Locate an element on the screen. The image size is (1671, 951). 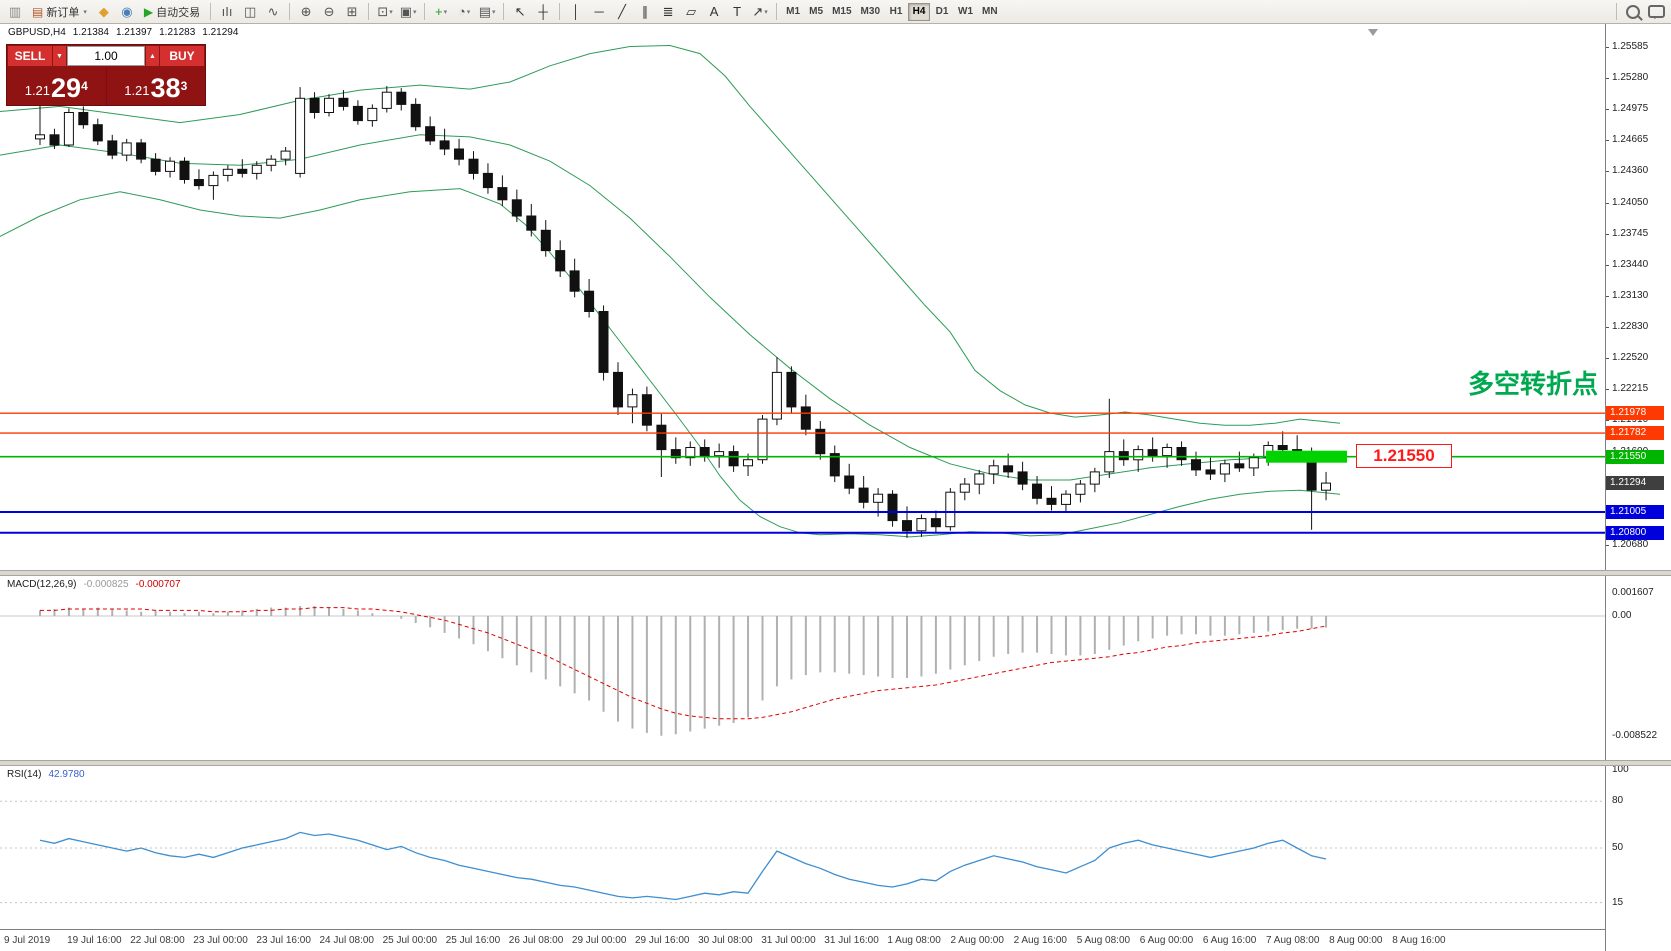
periods-button: ◔ ▾ is located at coordinates (464, 12).